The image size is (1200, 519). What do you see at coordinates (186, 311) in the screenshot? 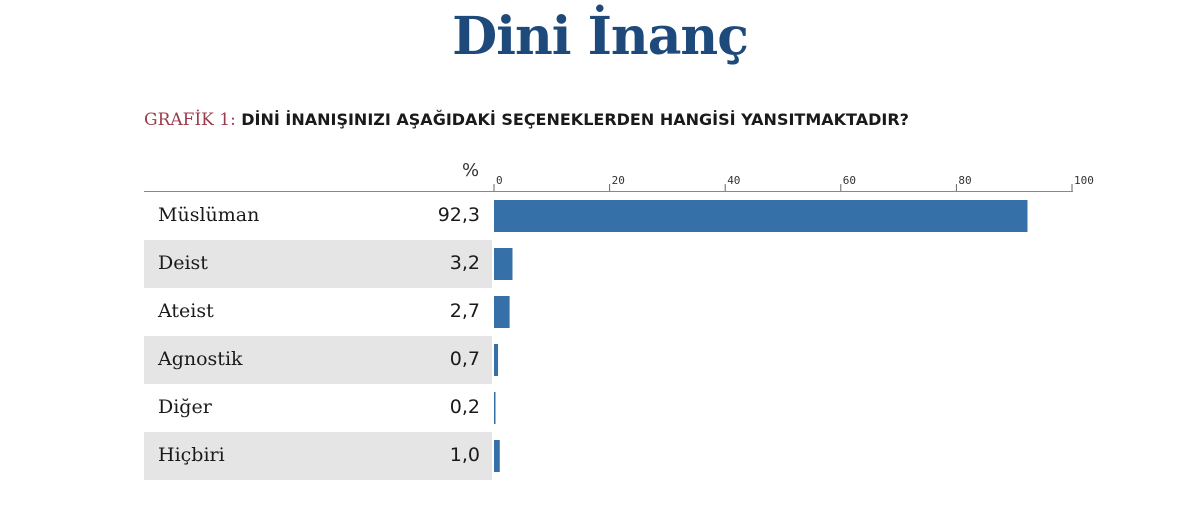
I see `category-label: Ateist` at bounding box center [186, 311].